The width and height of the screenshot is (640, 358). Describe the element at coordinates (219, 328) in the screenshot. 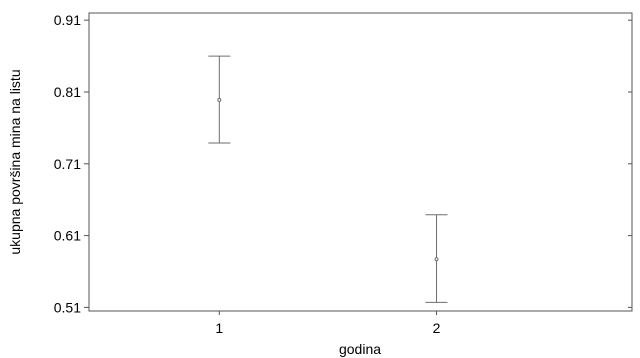

I see `x-tick-label: 1` at that location.